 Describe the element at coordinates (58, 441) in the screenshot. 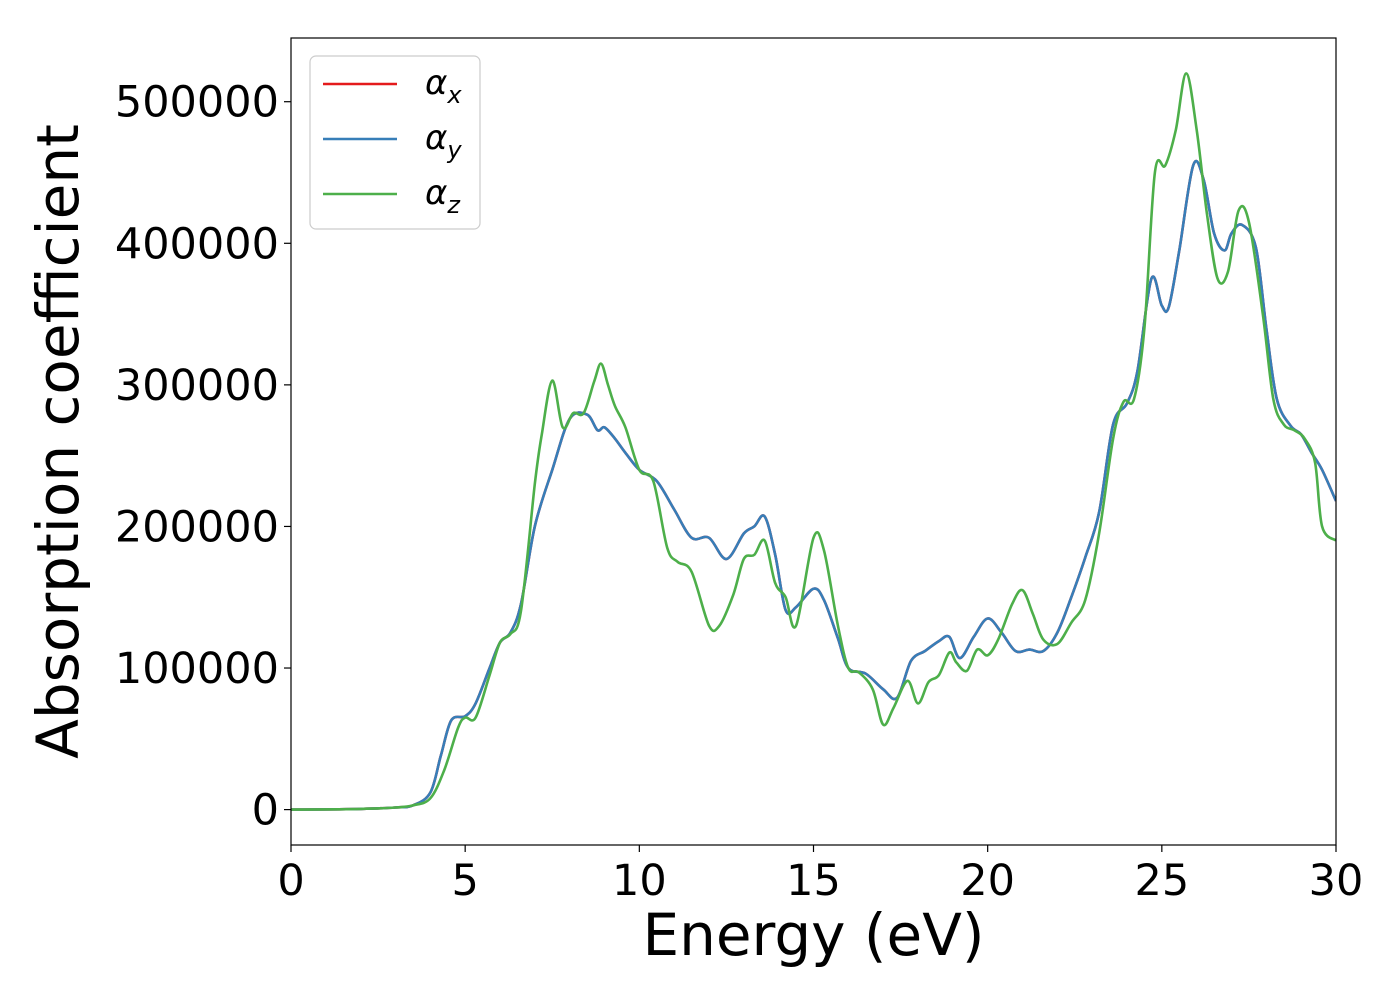

I see `y-axis-title: Absorption coefficient` at that location.